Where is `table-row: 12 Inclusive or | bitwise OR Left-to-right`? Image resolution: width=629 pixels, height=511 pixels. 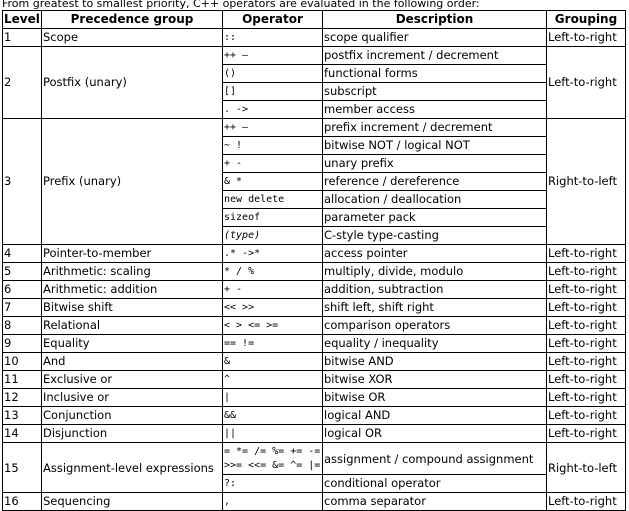 table-row: 12 Inclusive or | bitwise OR Left-to-right is located at coordinates (314, 397).